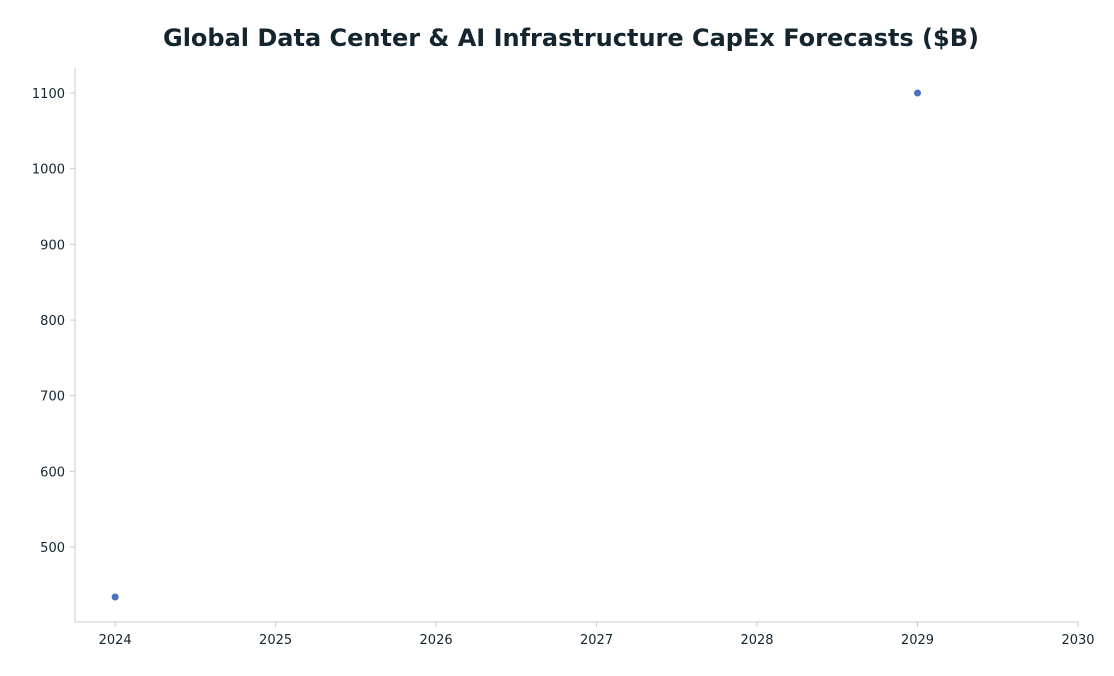  Describe the element at coordinates (596, 640) in the screenshot. I see `x-tick-label: 2027` at that location.